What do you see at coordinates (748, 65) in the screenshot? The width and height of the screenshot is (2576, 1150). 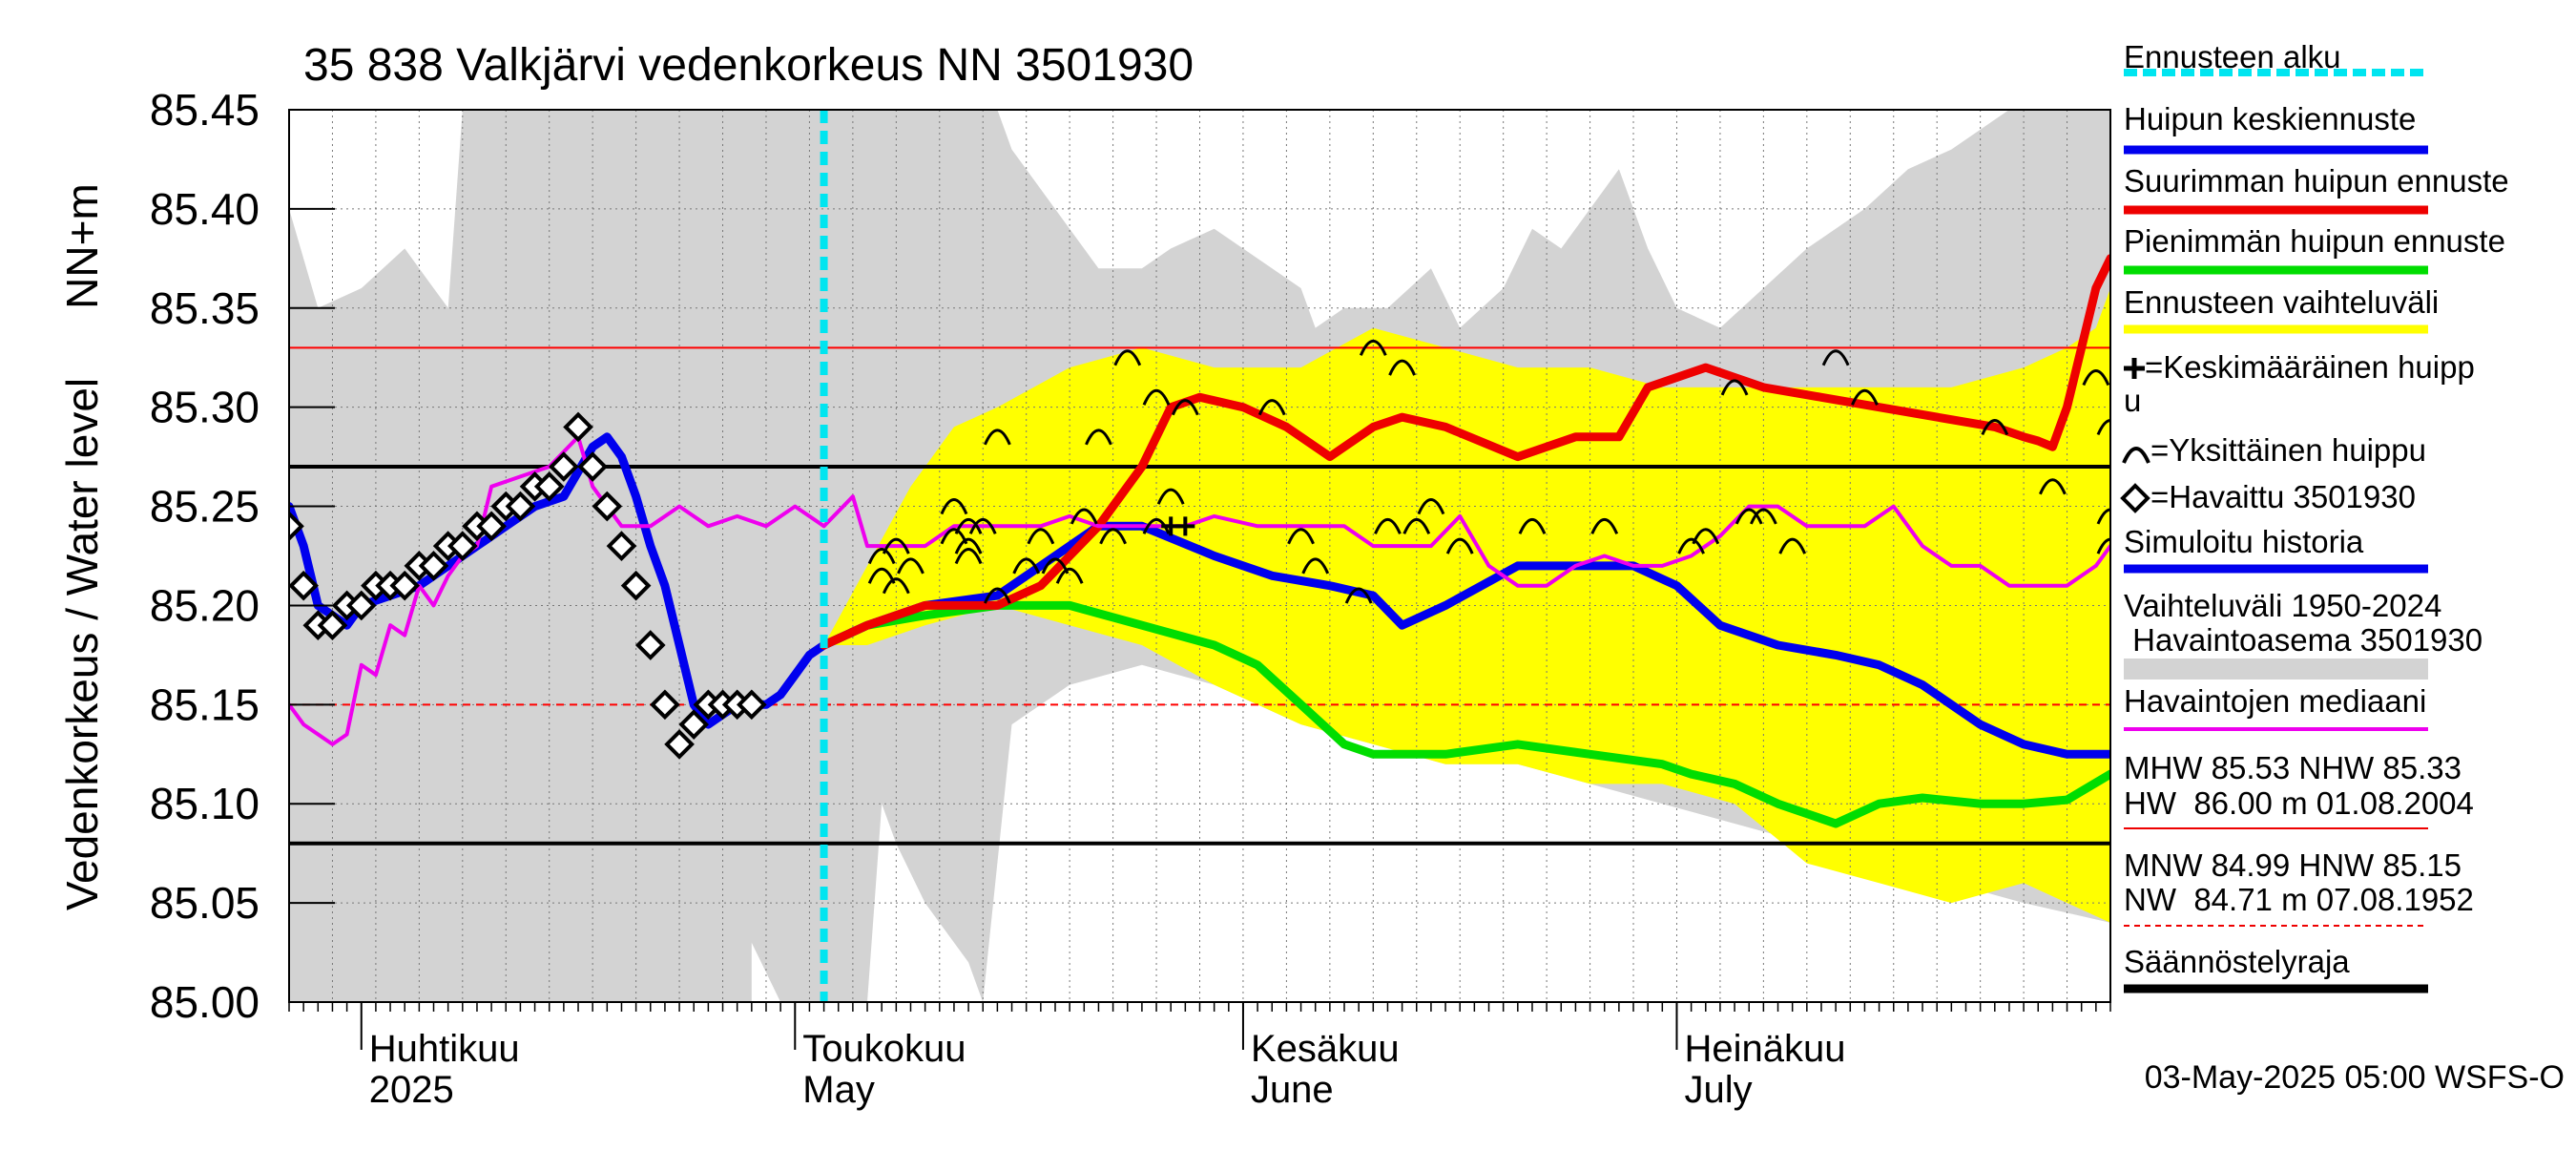 I see `chart-title: 35 838 Valkjärvi vedenkorkeus NN 3501930` at bounding box center [748, 65].